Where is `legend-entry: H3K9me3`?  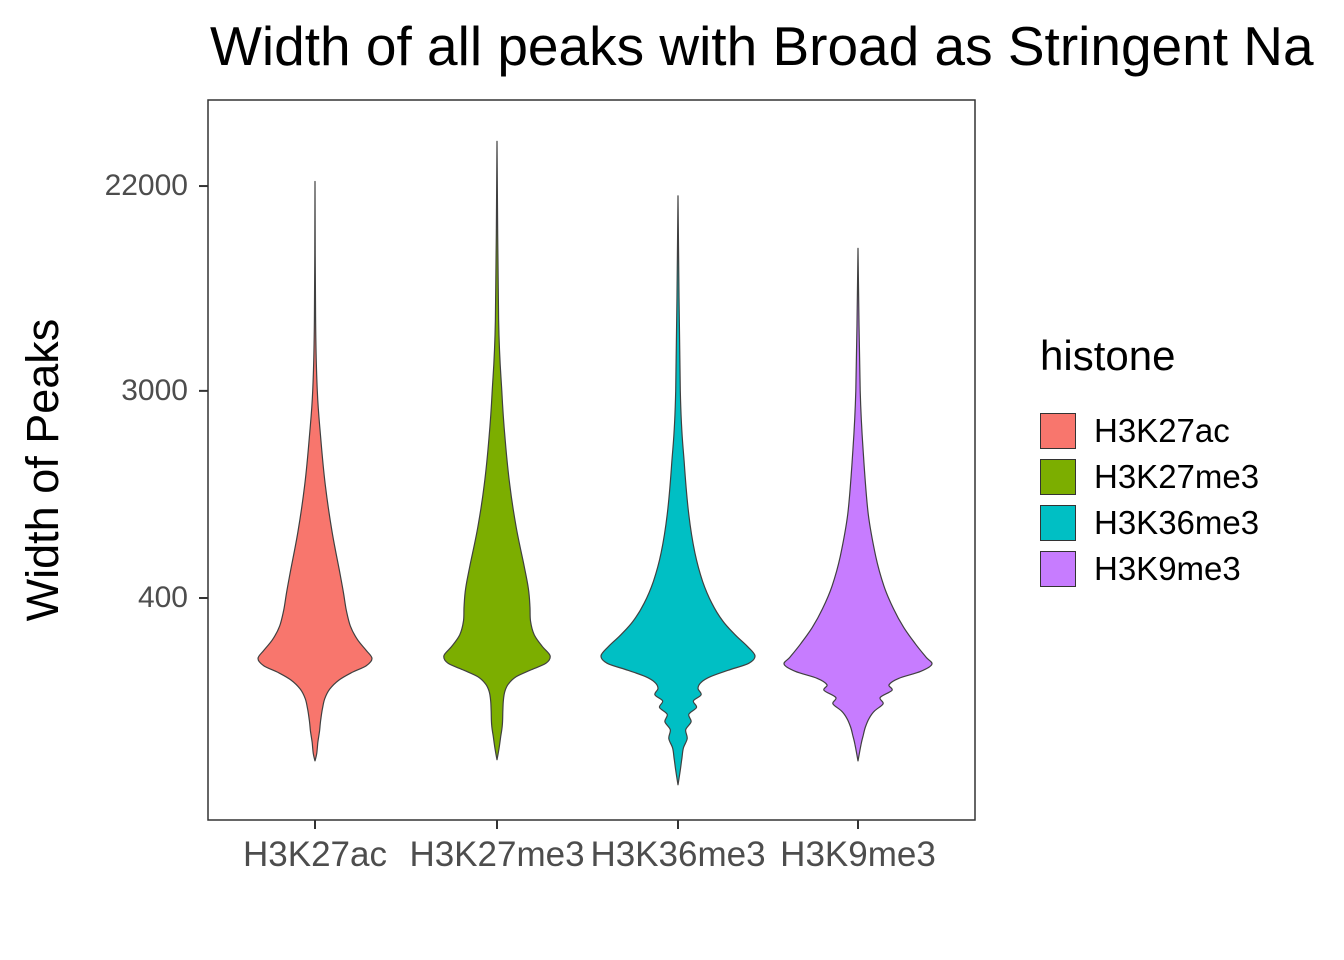
legend-entry: H3K9me3 is located at coordinates (1149, 569).